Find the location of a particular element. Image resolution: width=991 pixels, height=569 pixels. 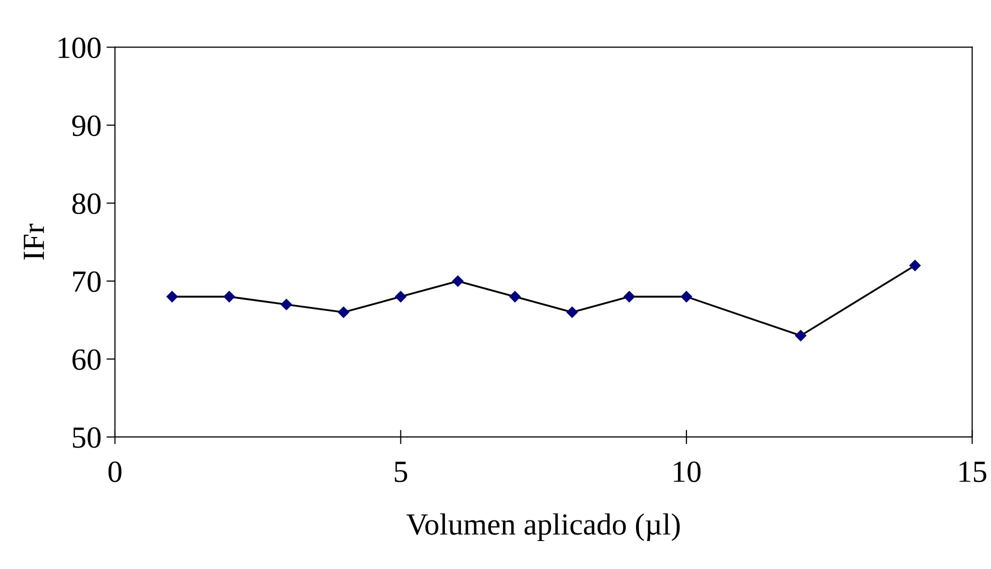

x-tick-label: 15 is located at coordinates (973, 472).